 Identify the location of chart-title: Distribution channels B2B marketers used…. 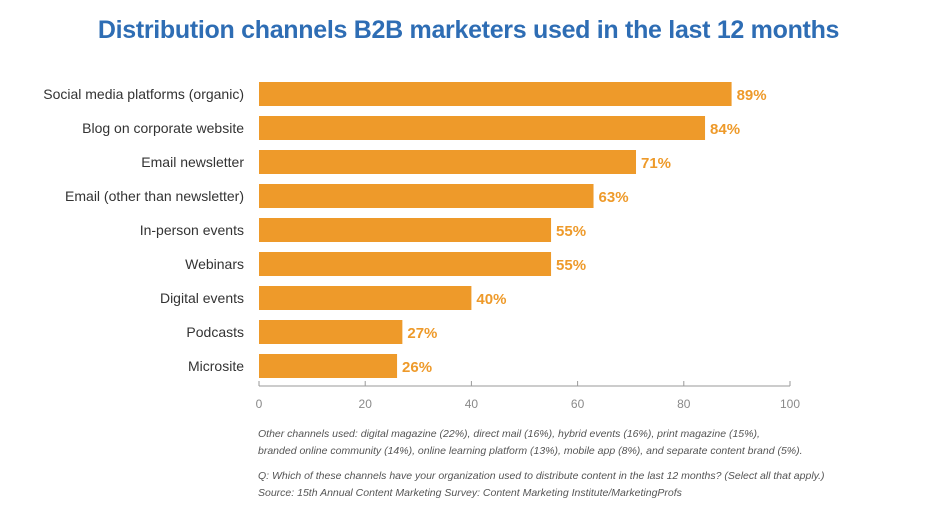
(468, 30).